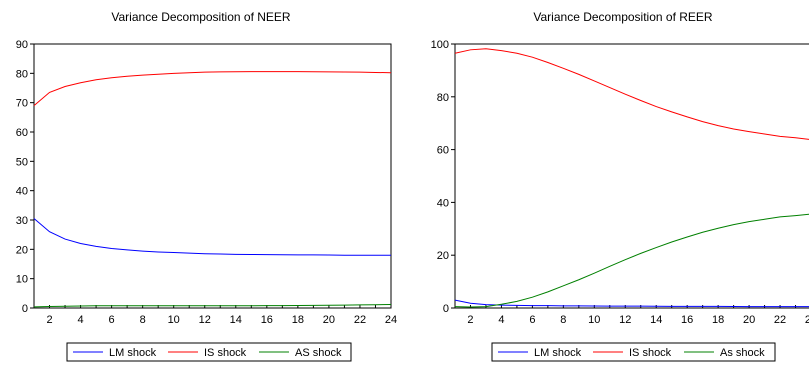 The image size is (809, 367). I want to click on x-tick-label-reer-8: 8, so click(563, 320).